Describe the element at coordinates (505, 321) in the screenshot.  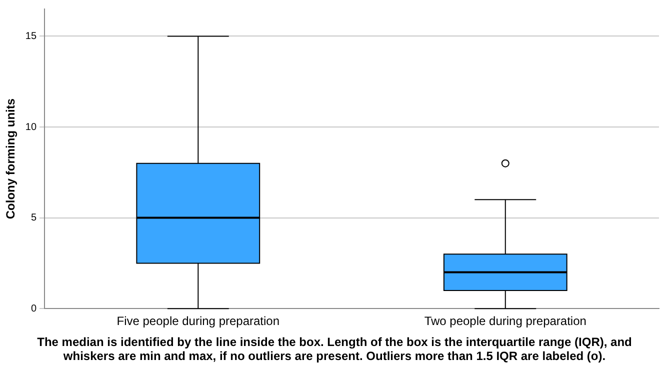
I see `x-tick-label: Two people during preparation` at that location.